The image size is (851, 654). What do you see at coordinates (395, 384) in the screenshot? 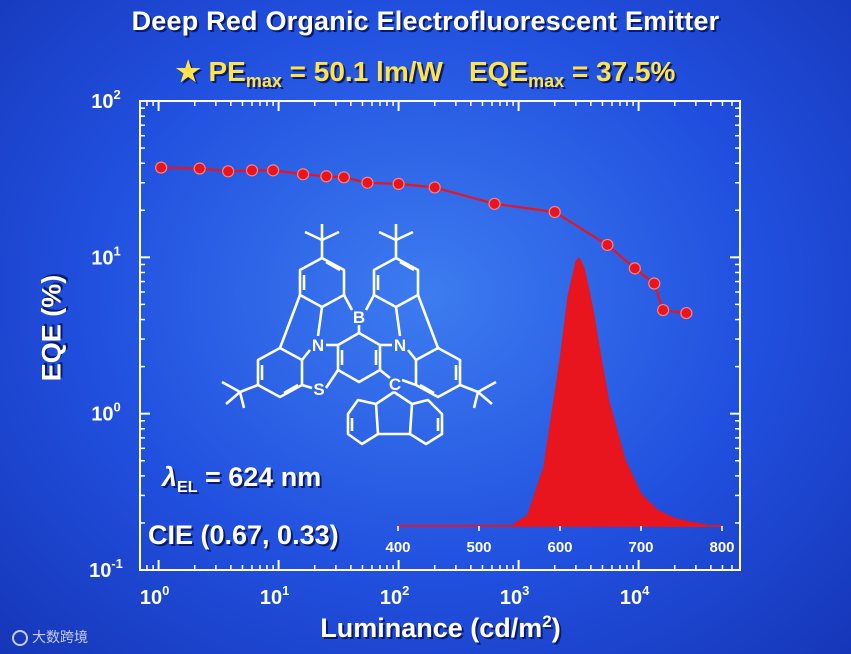
I see `atom-carbon-spiro: C` at bounding box center [395, 384].